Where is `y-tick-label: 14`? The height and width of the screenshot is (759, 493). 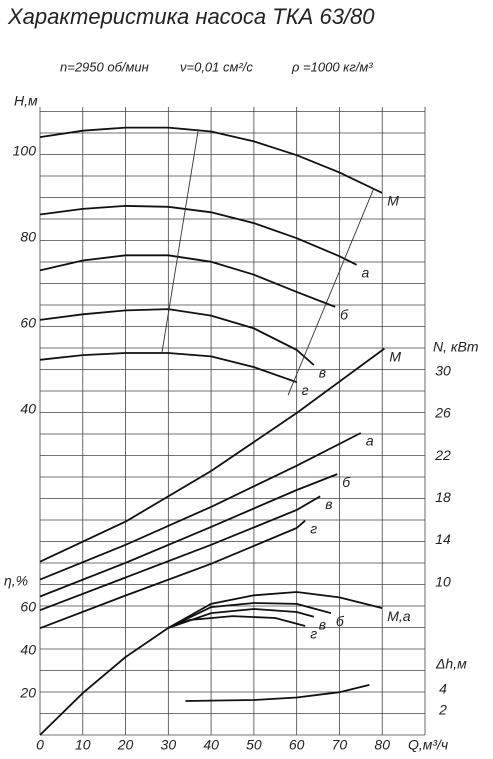
y-tick-label: 14 is located at coordinates (443, 539).